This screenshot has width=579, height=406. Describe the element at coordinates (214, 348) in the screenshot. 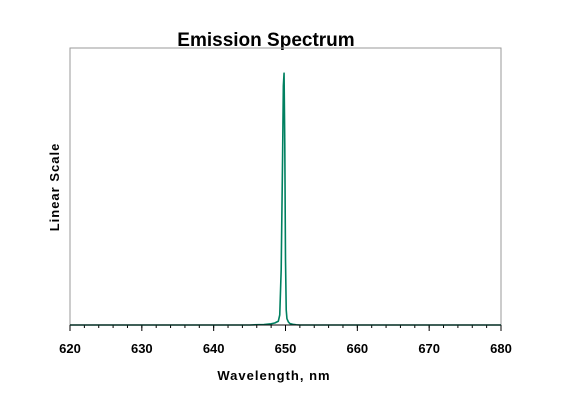

I see `x-tick-label: 640` at that location.